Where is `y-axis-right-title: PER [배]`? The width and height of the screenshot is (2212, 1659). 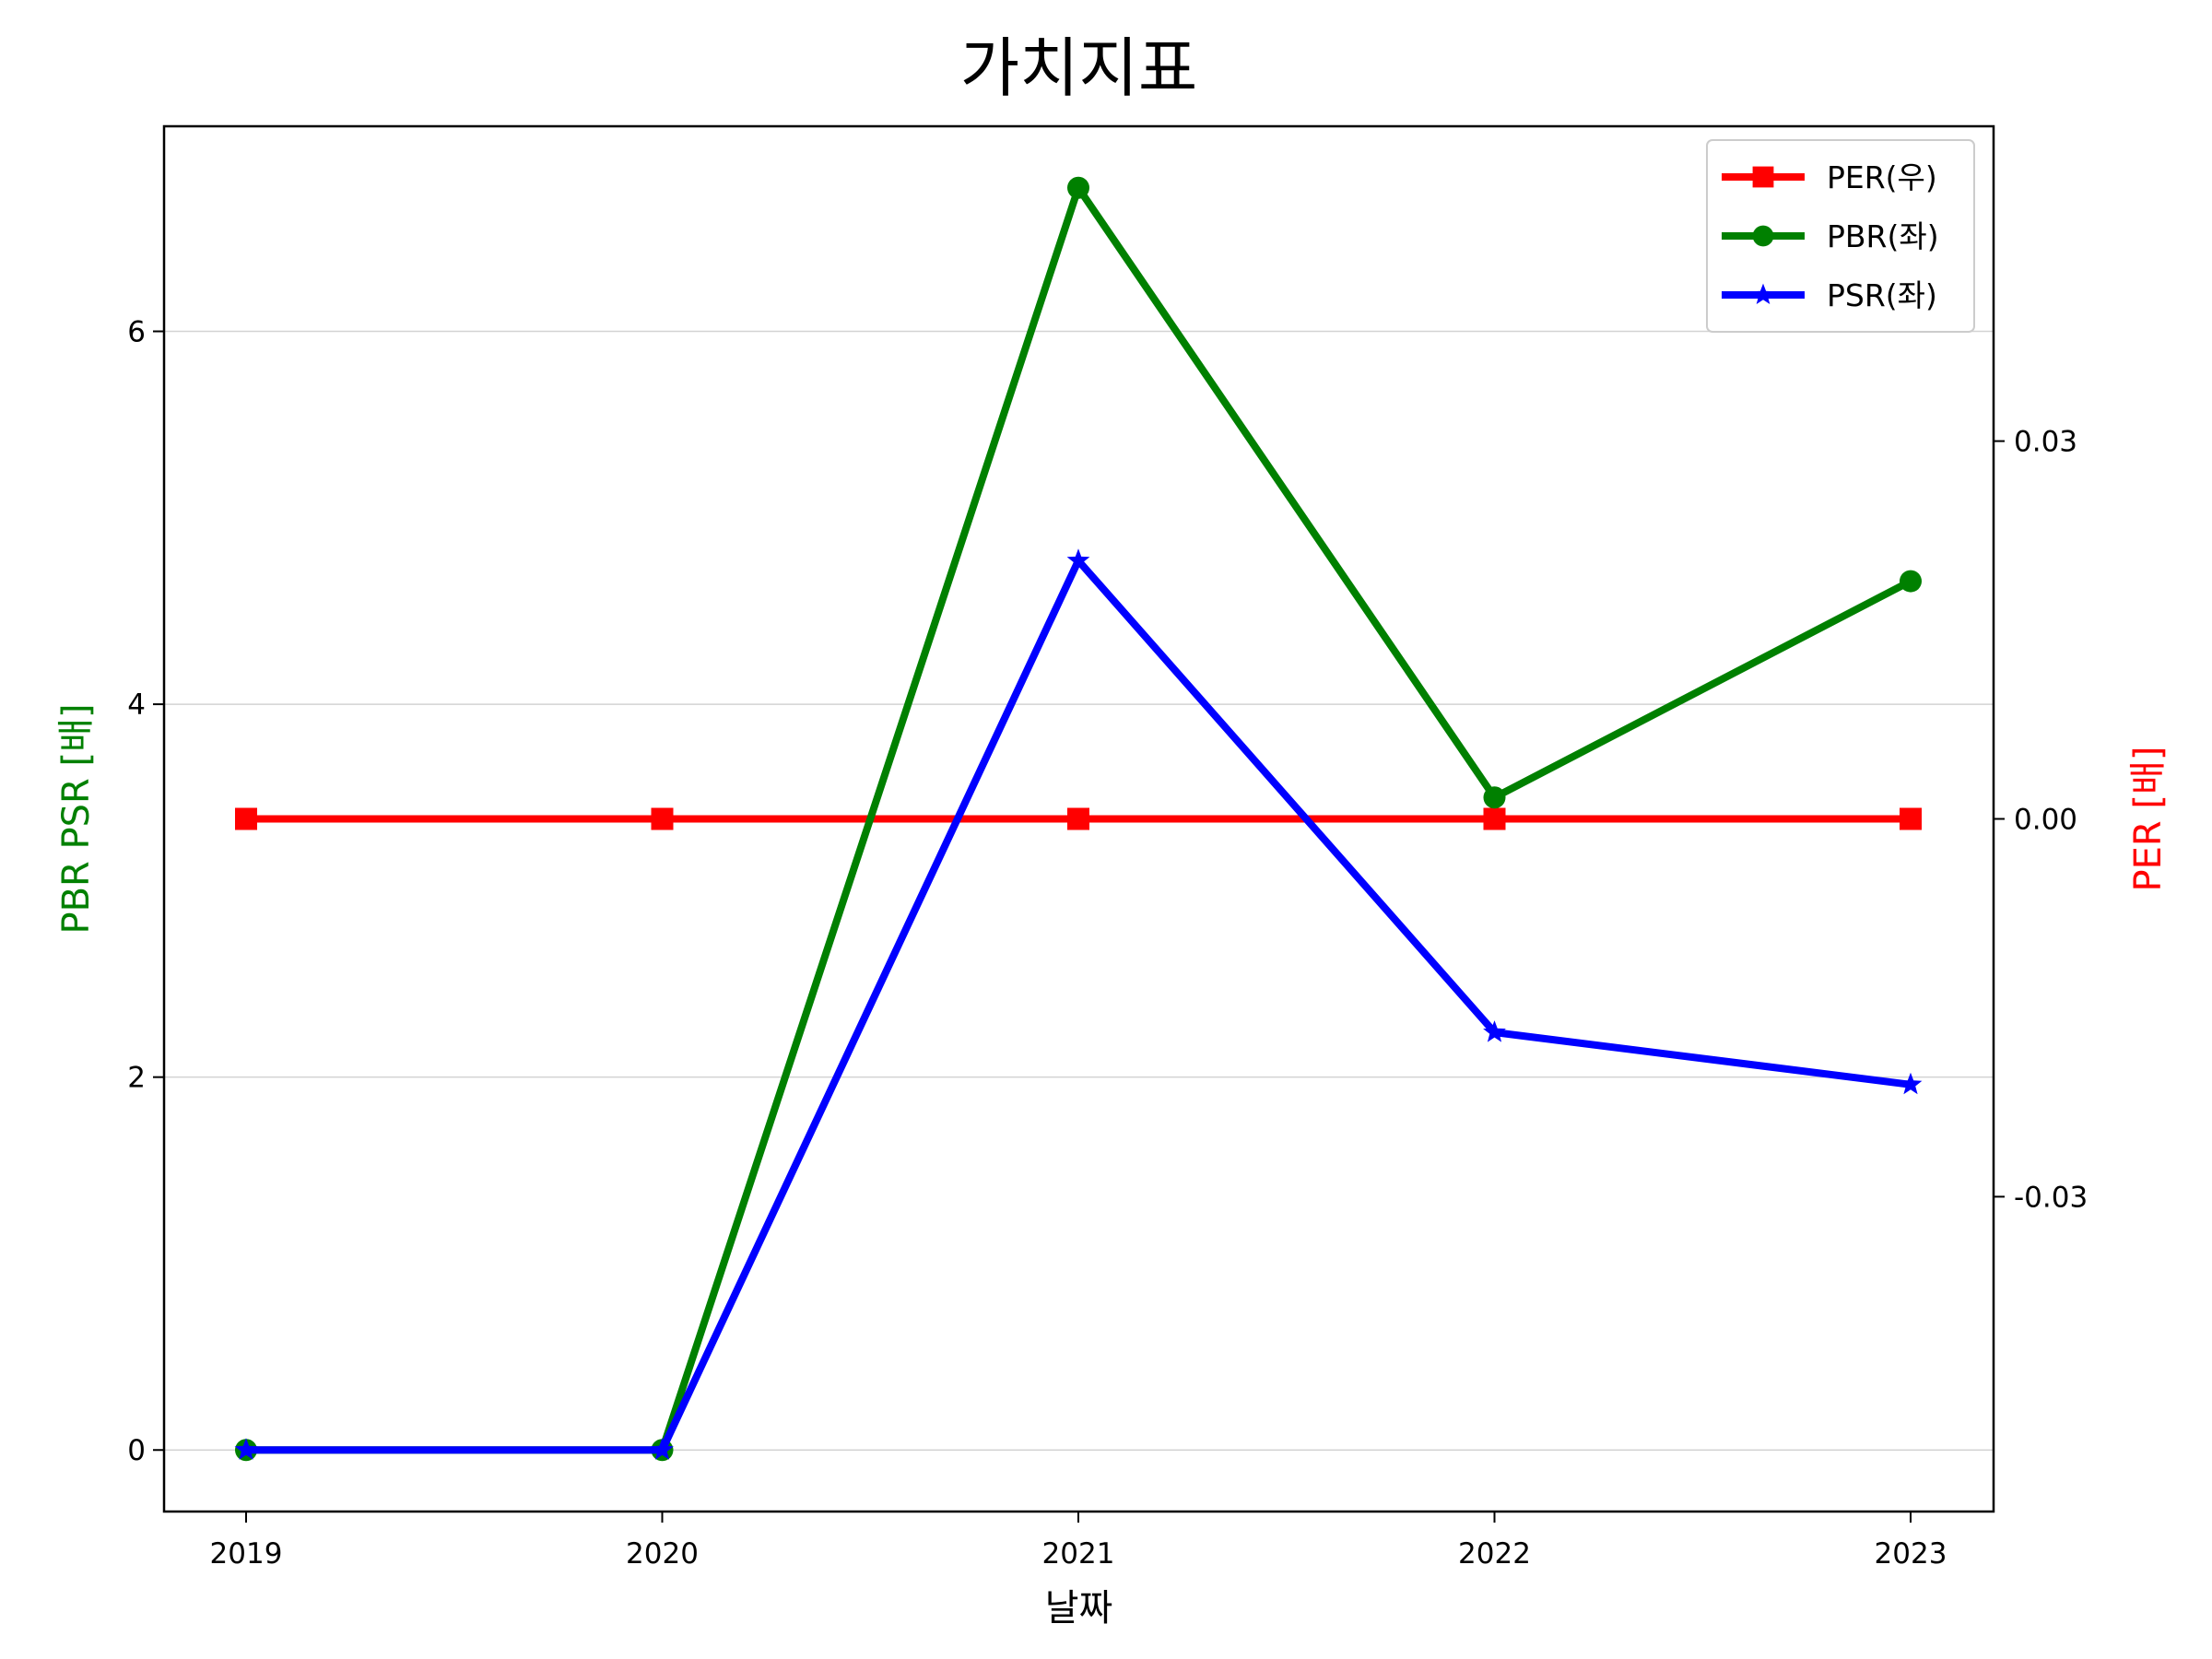
y-axis-right-title: PER [배] is located at coordinates (2148, 819).